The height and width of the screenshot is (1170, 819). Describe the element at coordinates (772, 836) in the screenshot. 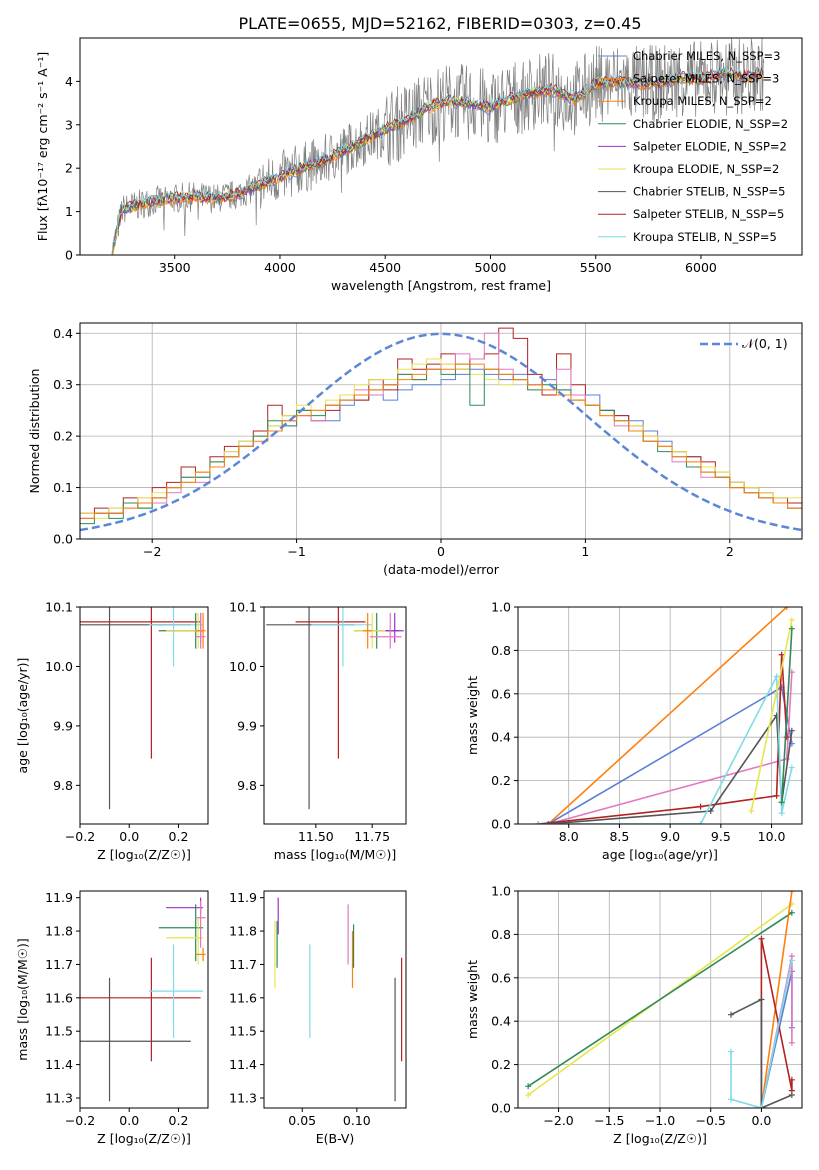

I see `x-tick-label: 10.0` at that location.